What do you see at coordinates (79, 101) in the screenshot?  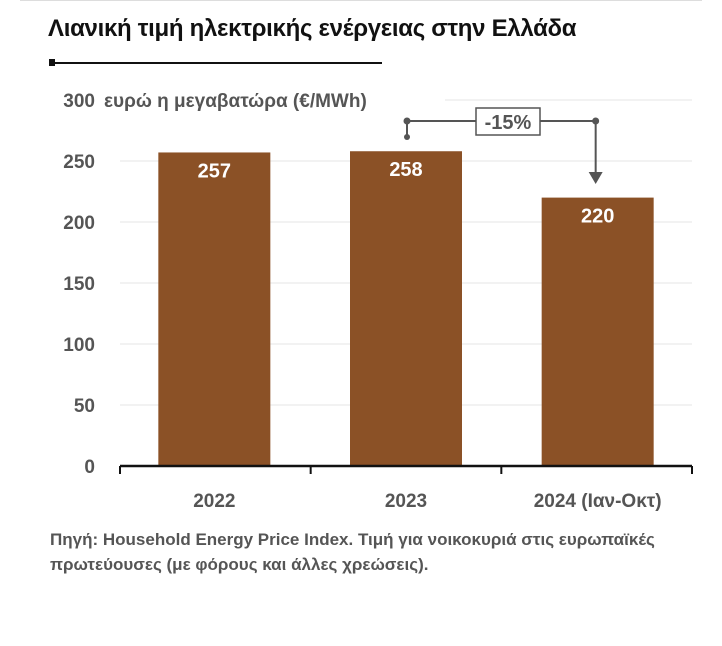 I see `y-tick-label: 300` at bounding box center [79, 101].